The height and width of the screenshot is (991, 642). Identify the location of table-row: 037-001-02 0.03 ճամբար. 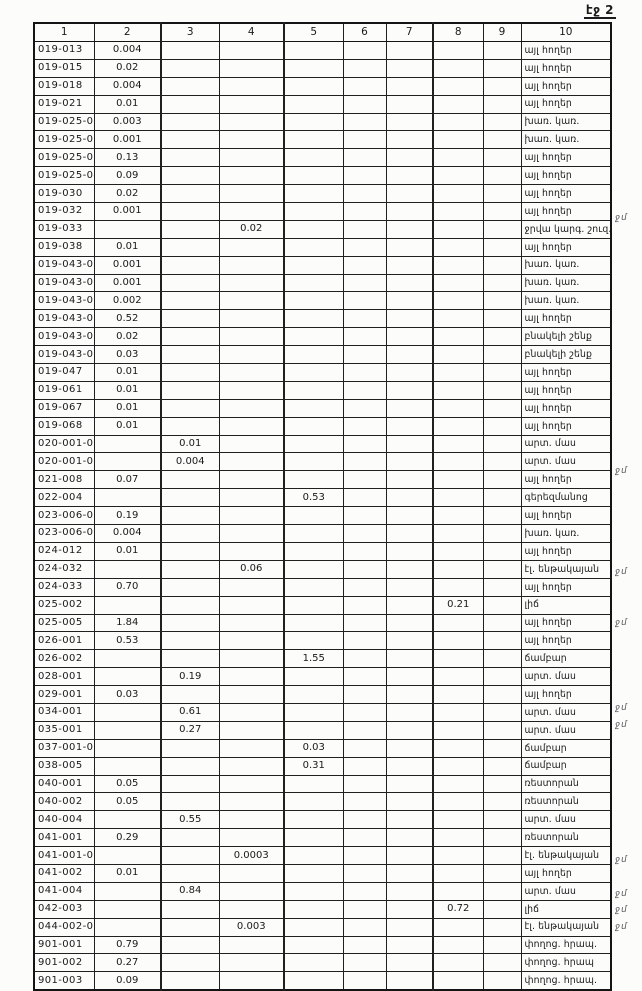
(322, 748).